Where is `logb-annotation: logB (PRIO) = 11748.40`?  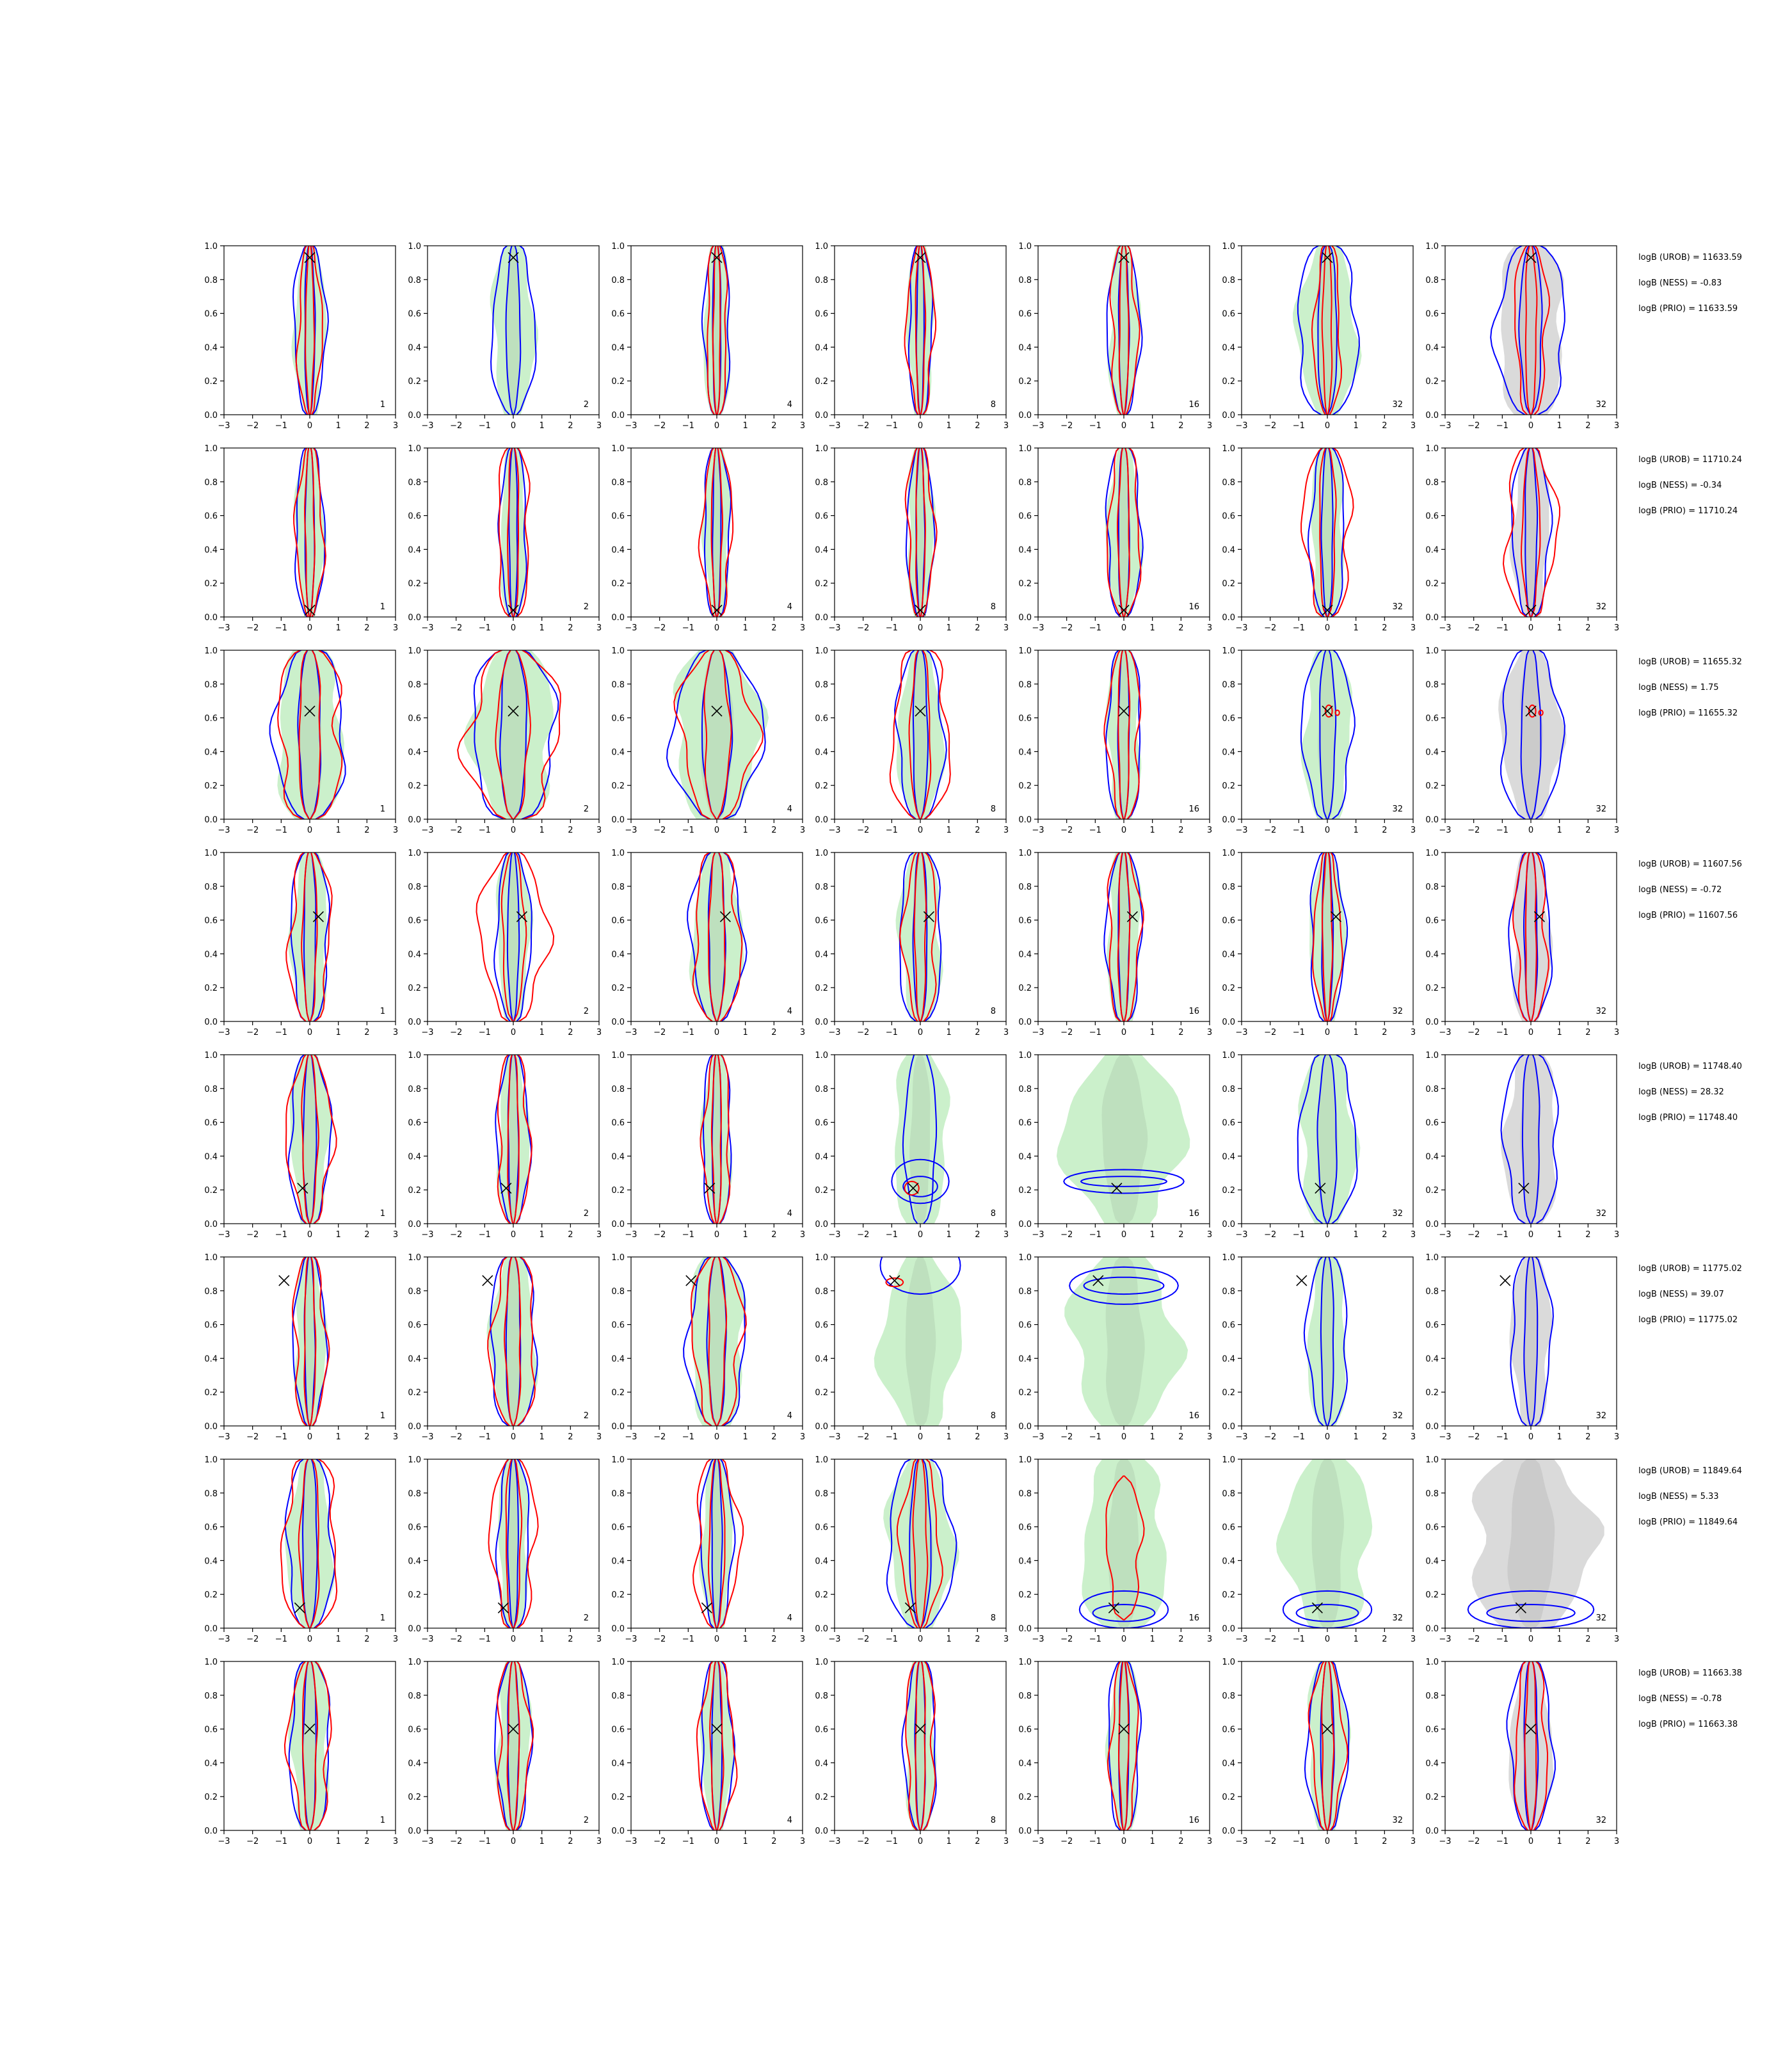
logb-annotation: logB (PRIO) = 11748.40 is located at coordinates (1688, 1118).